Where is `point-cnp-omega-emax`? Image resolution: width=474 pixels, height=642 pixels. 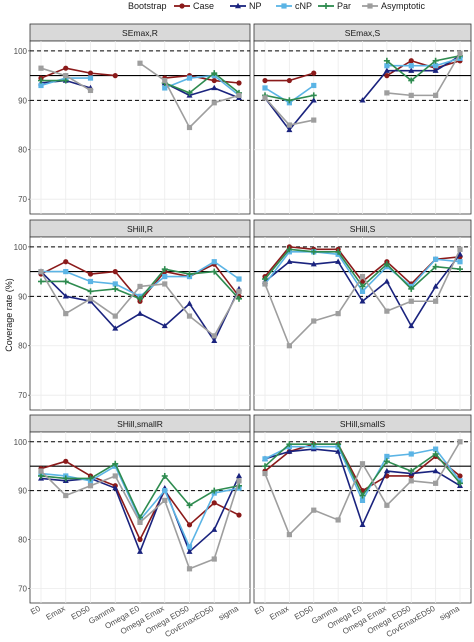
point-cnp-omega-emax is located at coordinates (165, 491).